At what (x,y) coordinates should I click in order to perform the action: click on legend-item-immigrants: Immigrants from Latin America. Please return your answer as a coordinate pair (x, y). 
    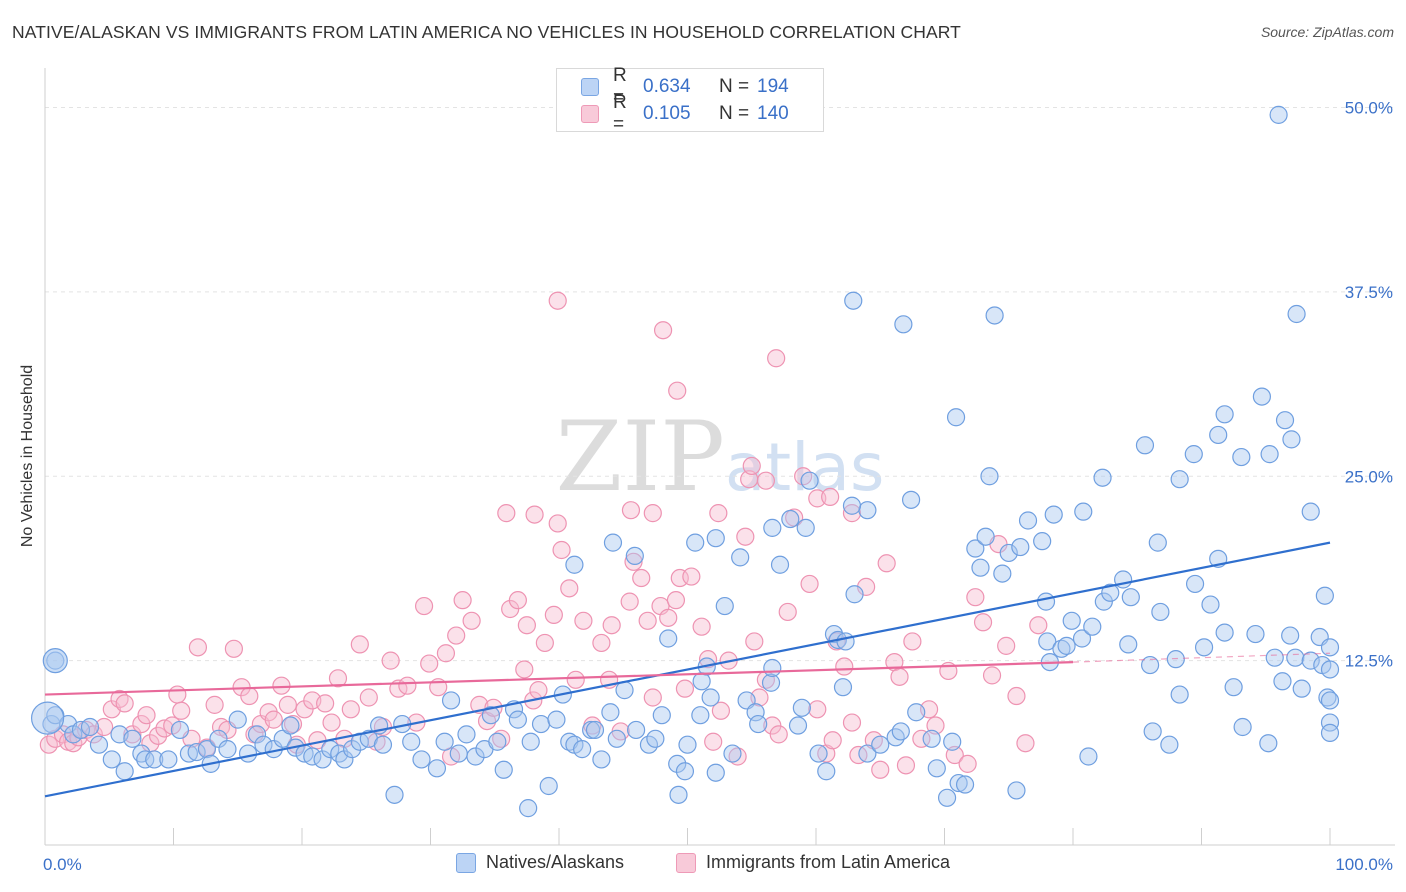
    Looking at the image, I should click on (813, 862).